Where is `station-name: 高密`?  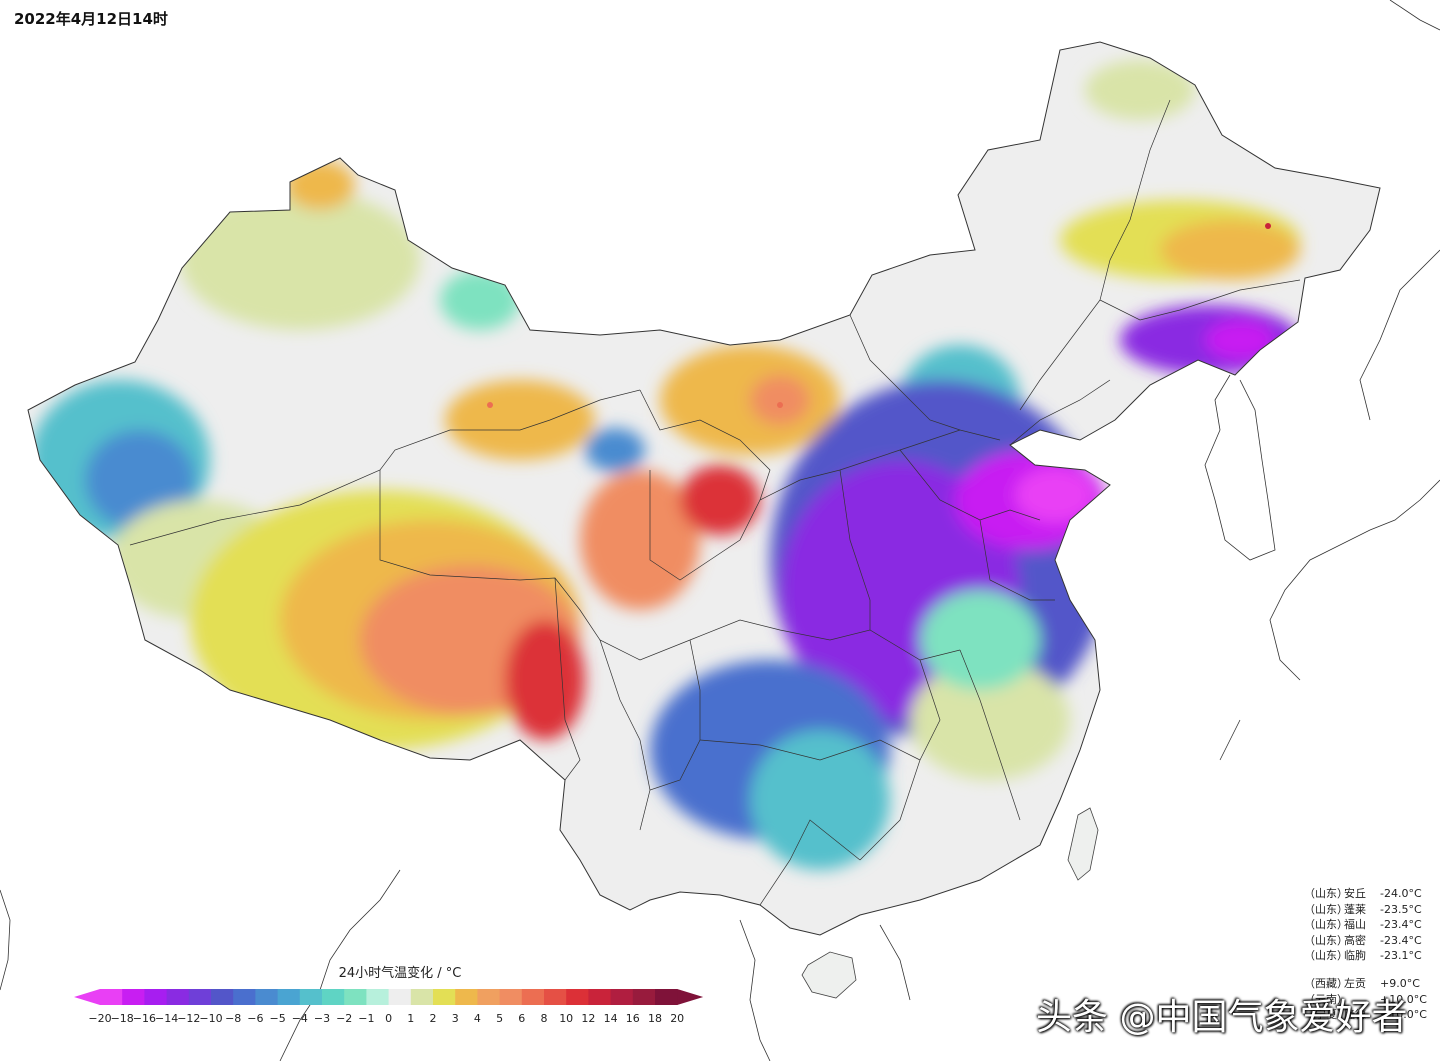 station-name: 高密 is located at coordinates (1355, 940).